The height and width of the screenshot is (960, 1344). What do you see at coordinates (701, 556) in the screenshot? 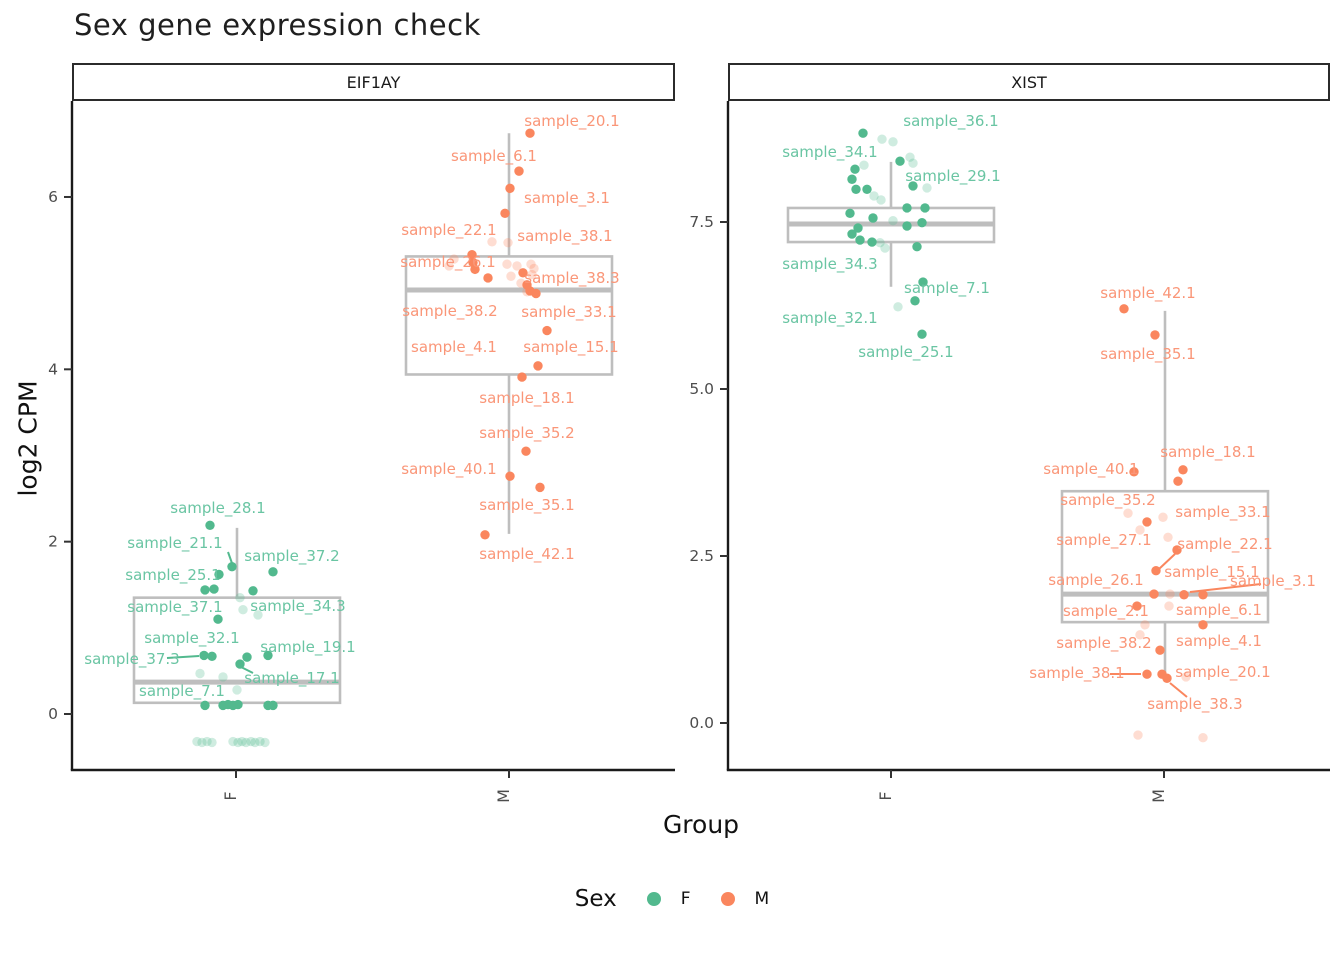
I see `y-tick-label: 2.5` at bounding box center [701, 556].